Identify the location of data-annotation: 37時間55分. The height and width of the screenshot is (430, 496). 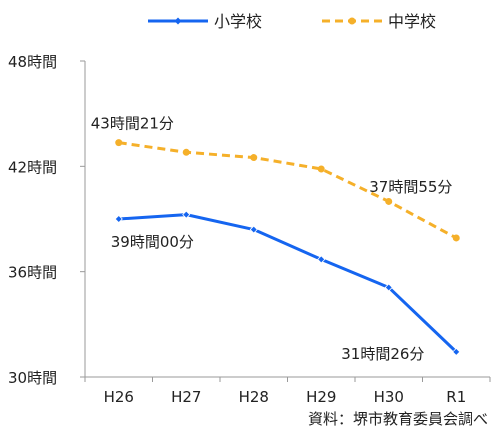
(410, 187).